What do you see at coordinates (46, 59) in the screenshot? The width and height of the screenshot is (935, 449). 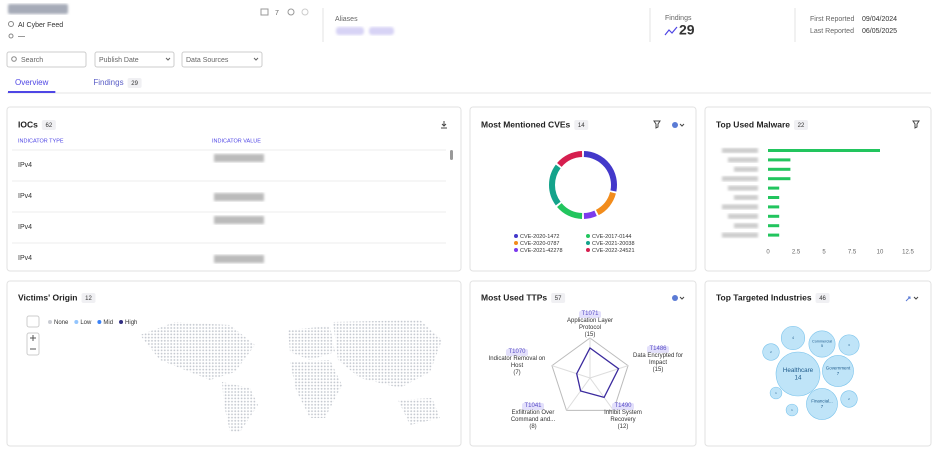 I see `search-box` at bounding box center [46, 59].